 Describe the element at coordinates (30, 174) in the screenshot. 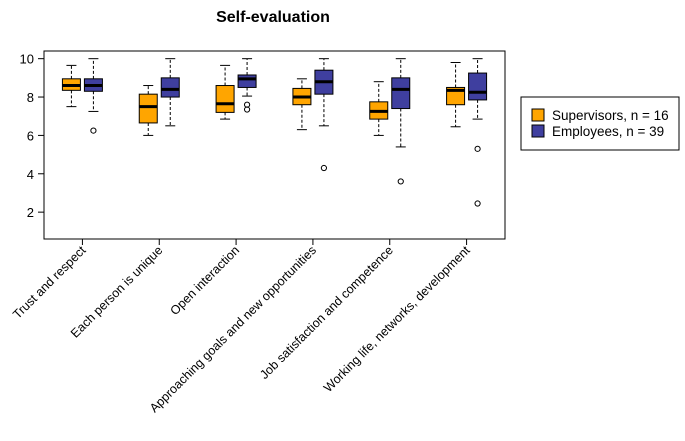

I see `y-tick-label: 4` at that location.